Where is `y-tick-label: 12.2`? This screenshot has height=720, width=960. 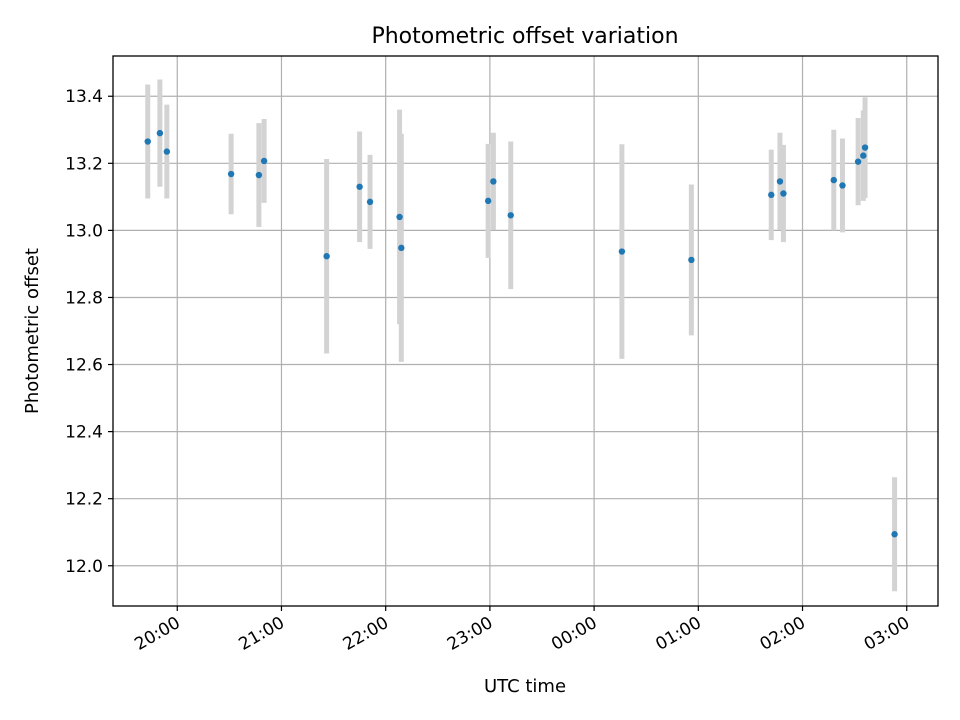
y-tick-label: 12.2 is located at coordinates (84, 500).